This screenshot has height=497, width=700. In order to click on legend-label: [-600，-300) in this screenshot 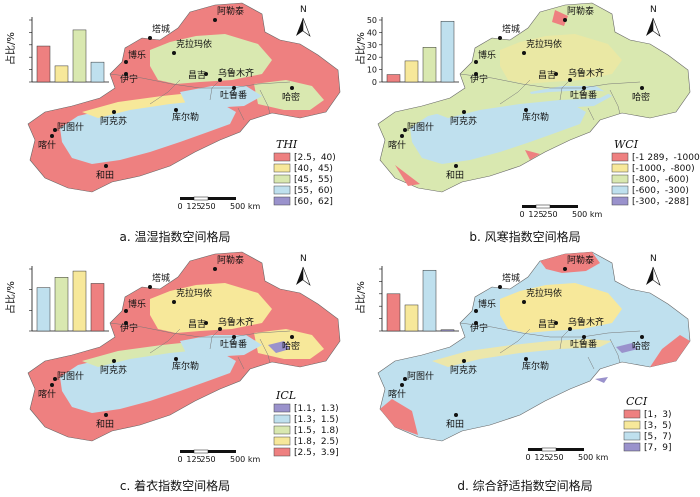, I will do `click(660, 191)`.